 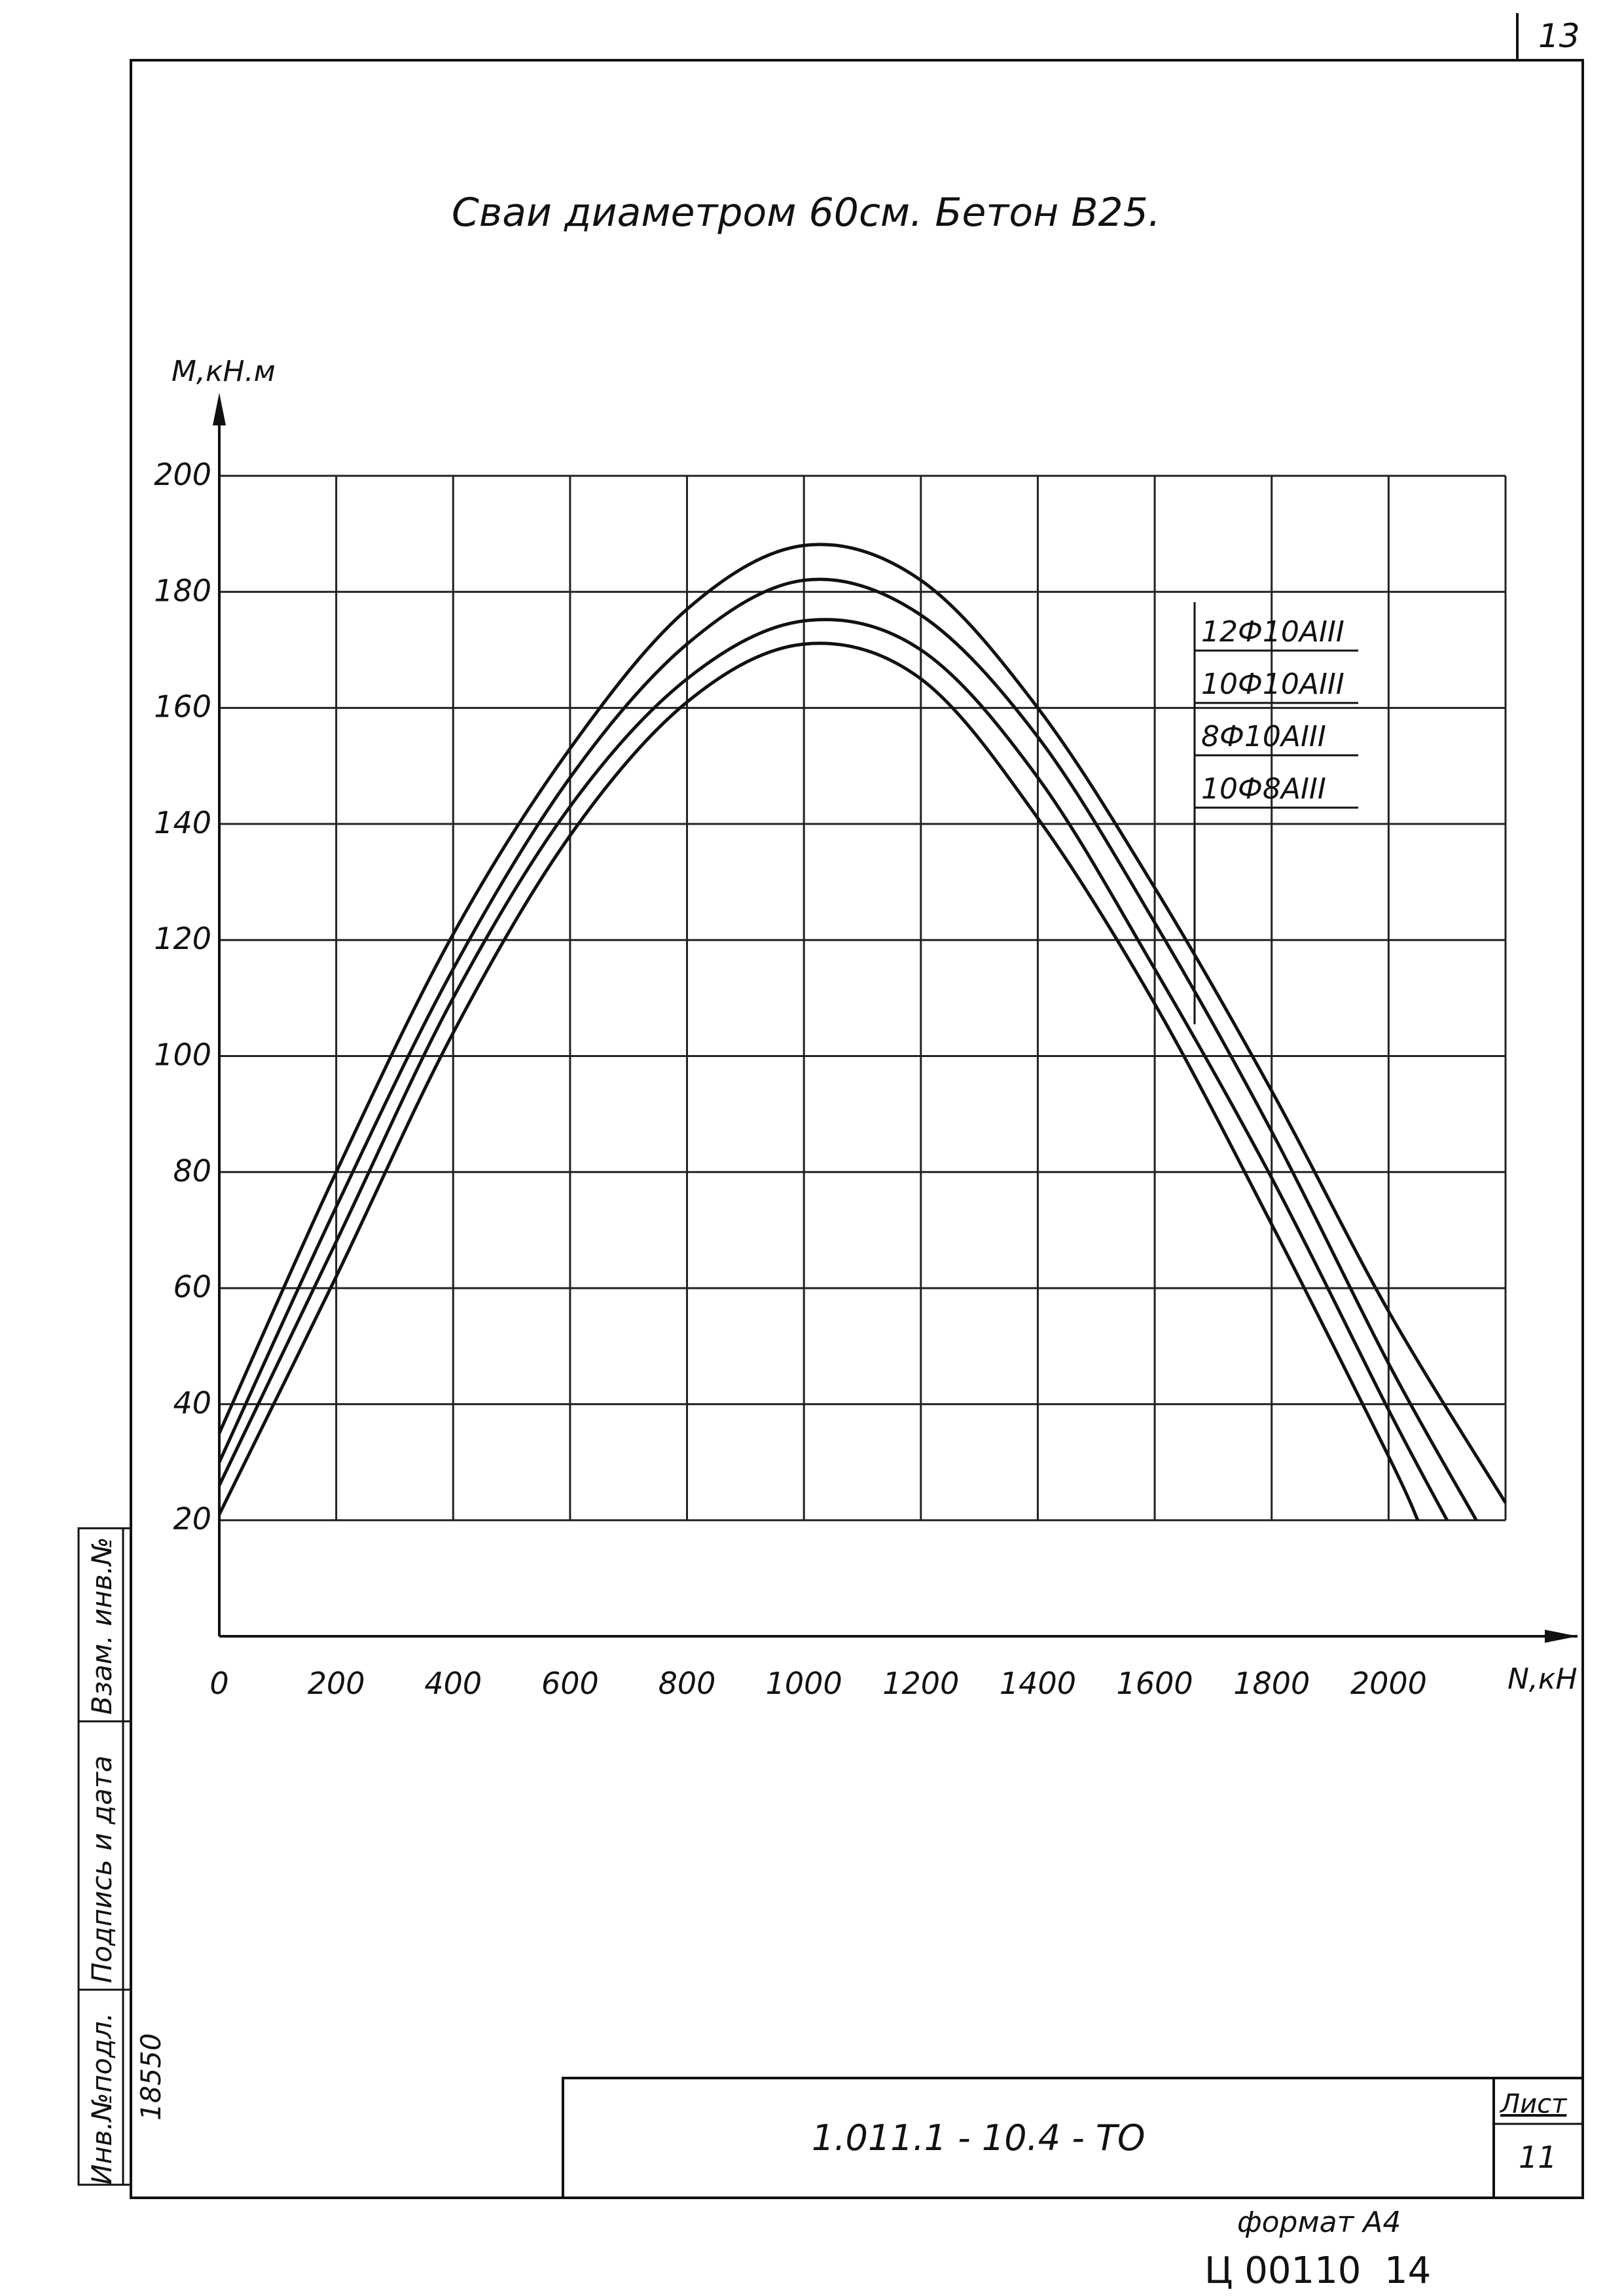 I want to click on side-stamp: Взам. инв.№ Подпись и дата Инв.№подл., so click(x=104, y=1856).